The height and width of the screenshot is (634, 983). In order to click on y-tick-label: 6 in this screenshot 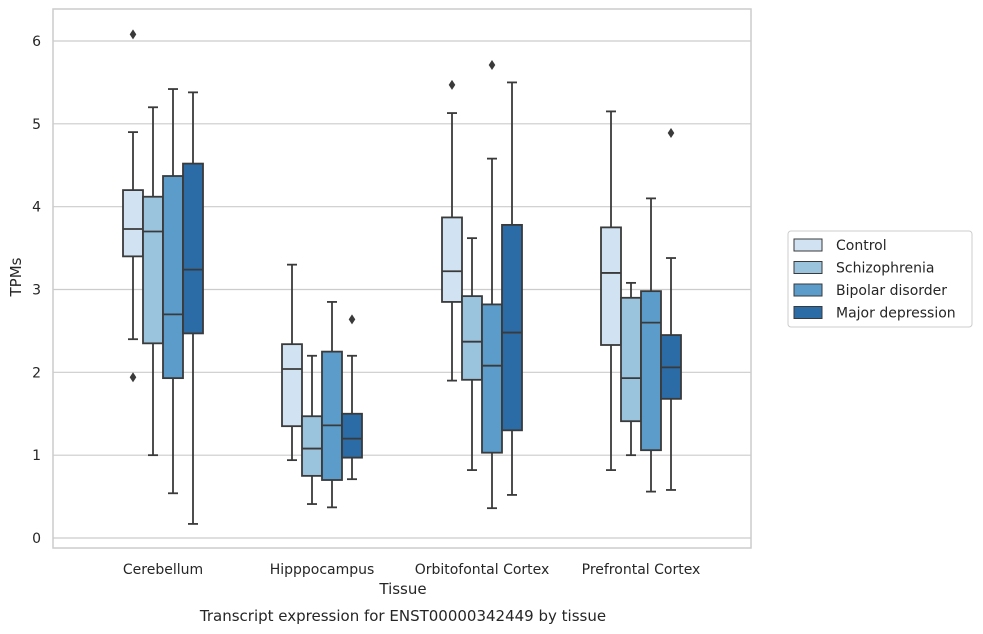, I will do `click(36, 42)`.